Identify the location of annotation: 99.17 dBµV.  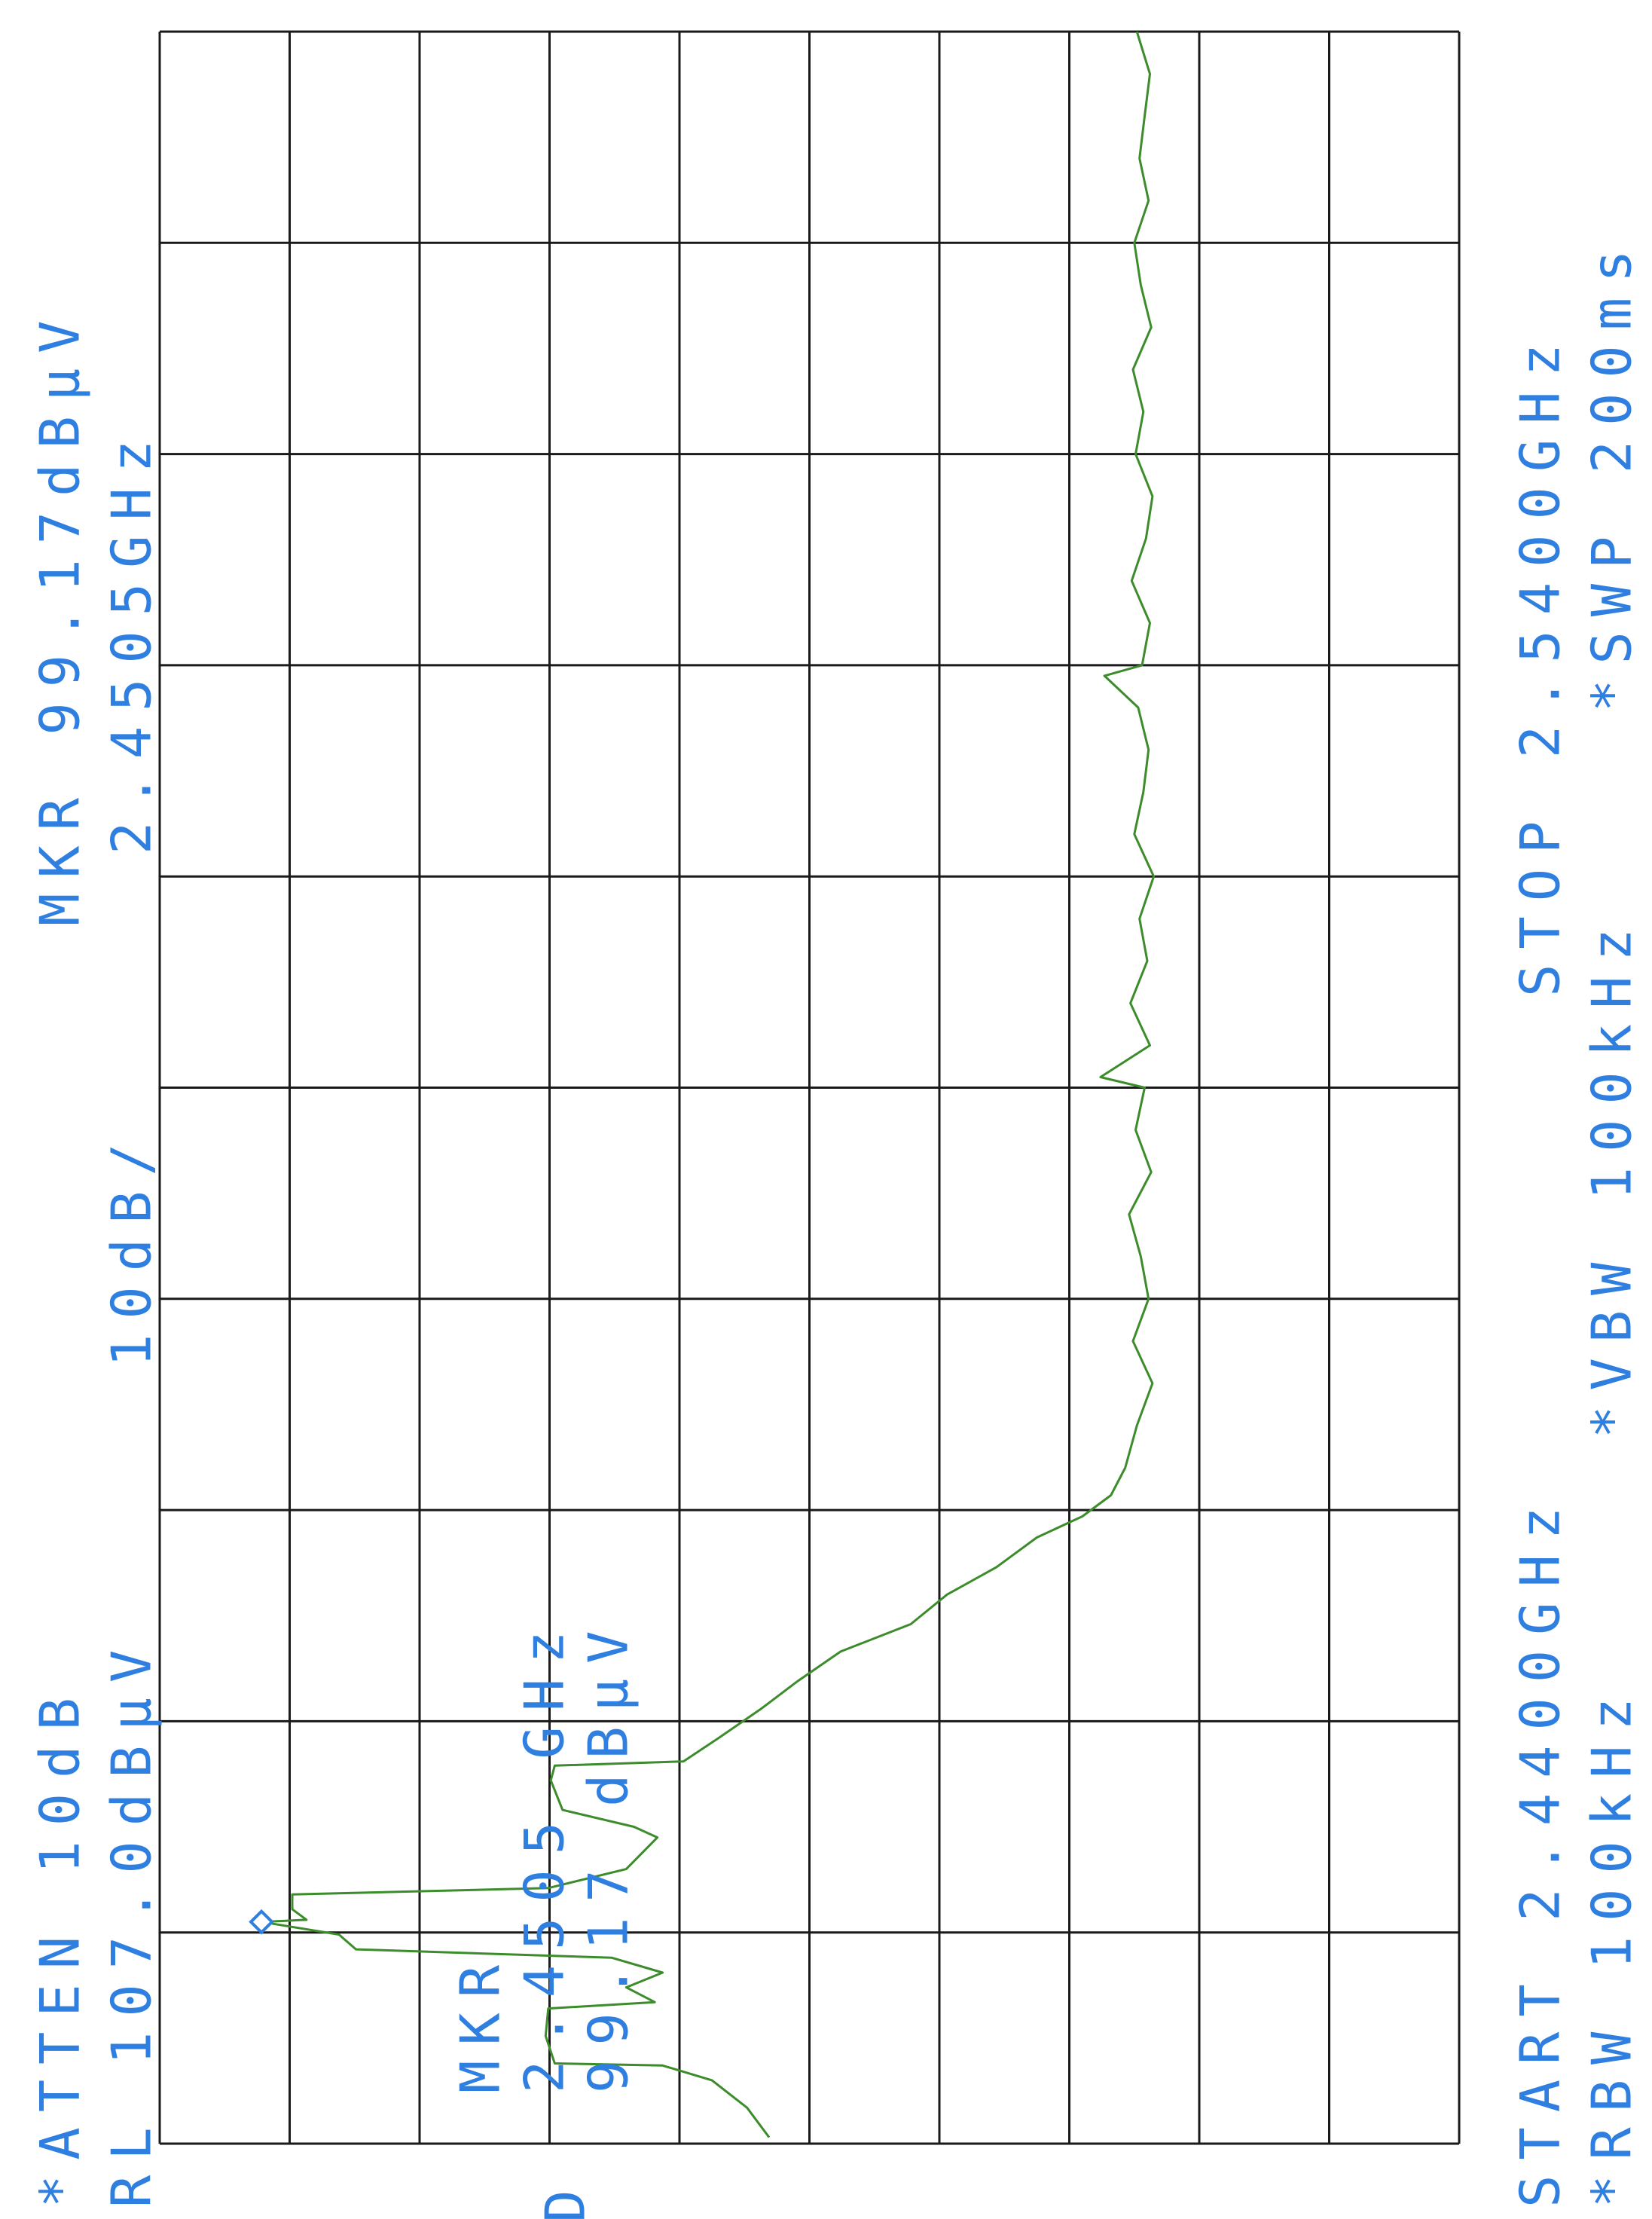
(608, 1854).